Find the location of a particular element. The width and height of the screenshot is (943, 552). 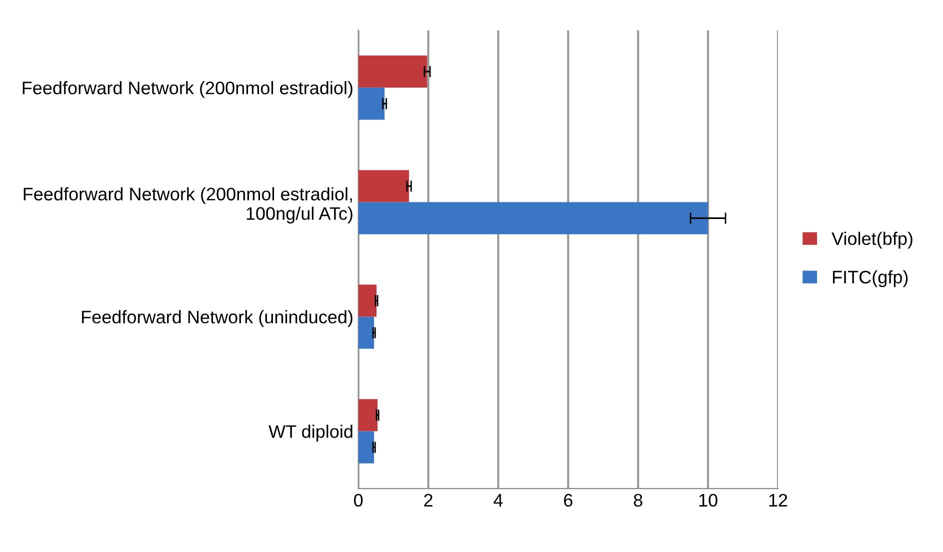

x-tick-label: 6 is located at coordinates (568, 500).